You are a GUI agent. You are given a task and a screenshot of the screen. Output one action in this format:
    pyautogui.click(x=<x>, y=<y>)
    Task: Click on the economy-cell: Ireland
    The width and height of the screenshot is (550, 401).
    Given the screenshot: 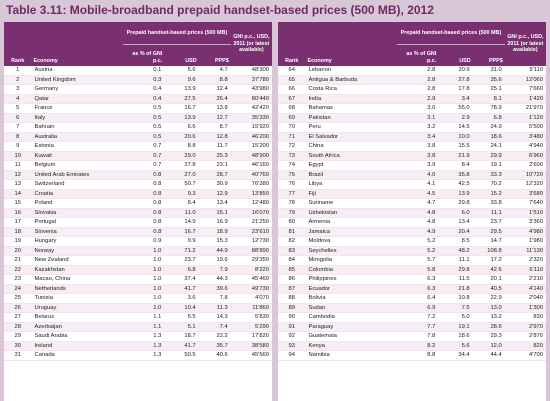 What is the action you would take?
    pyautogui.click(x=77, y=346)
    